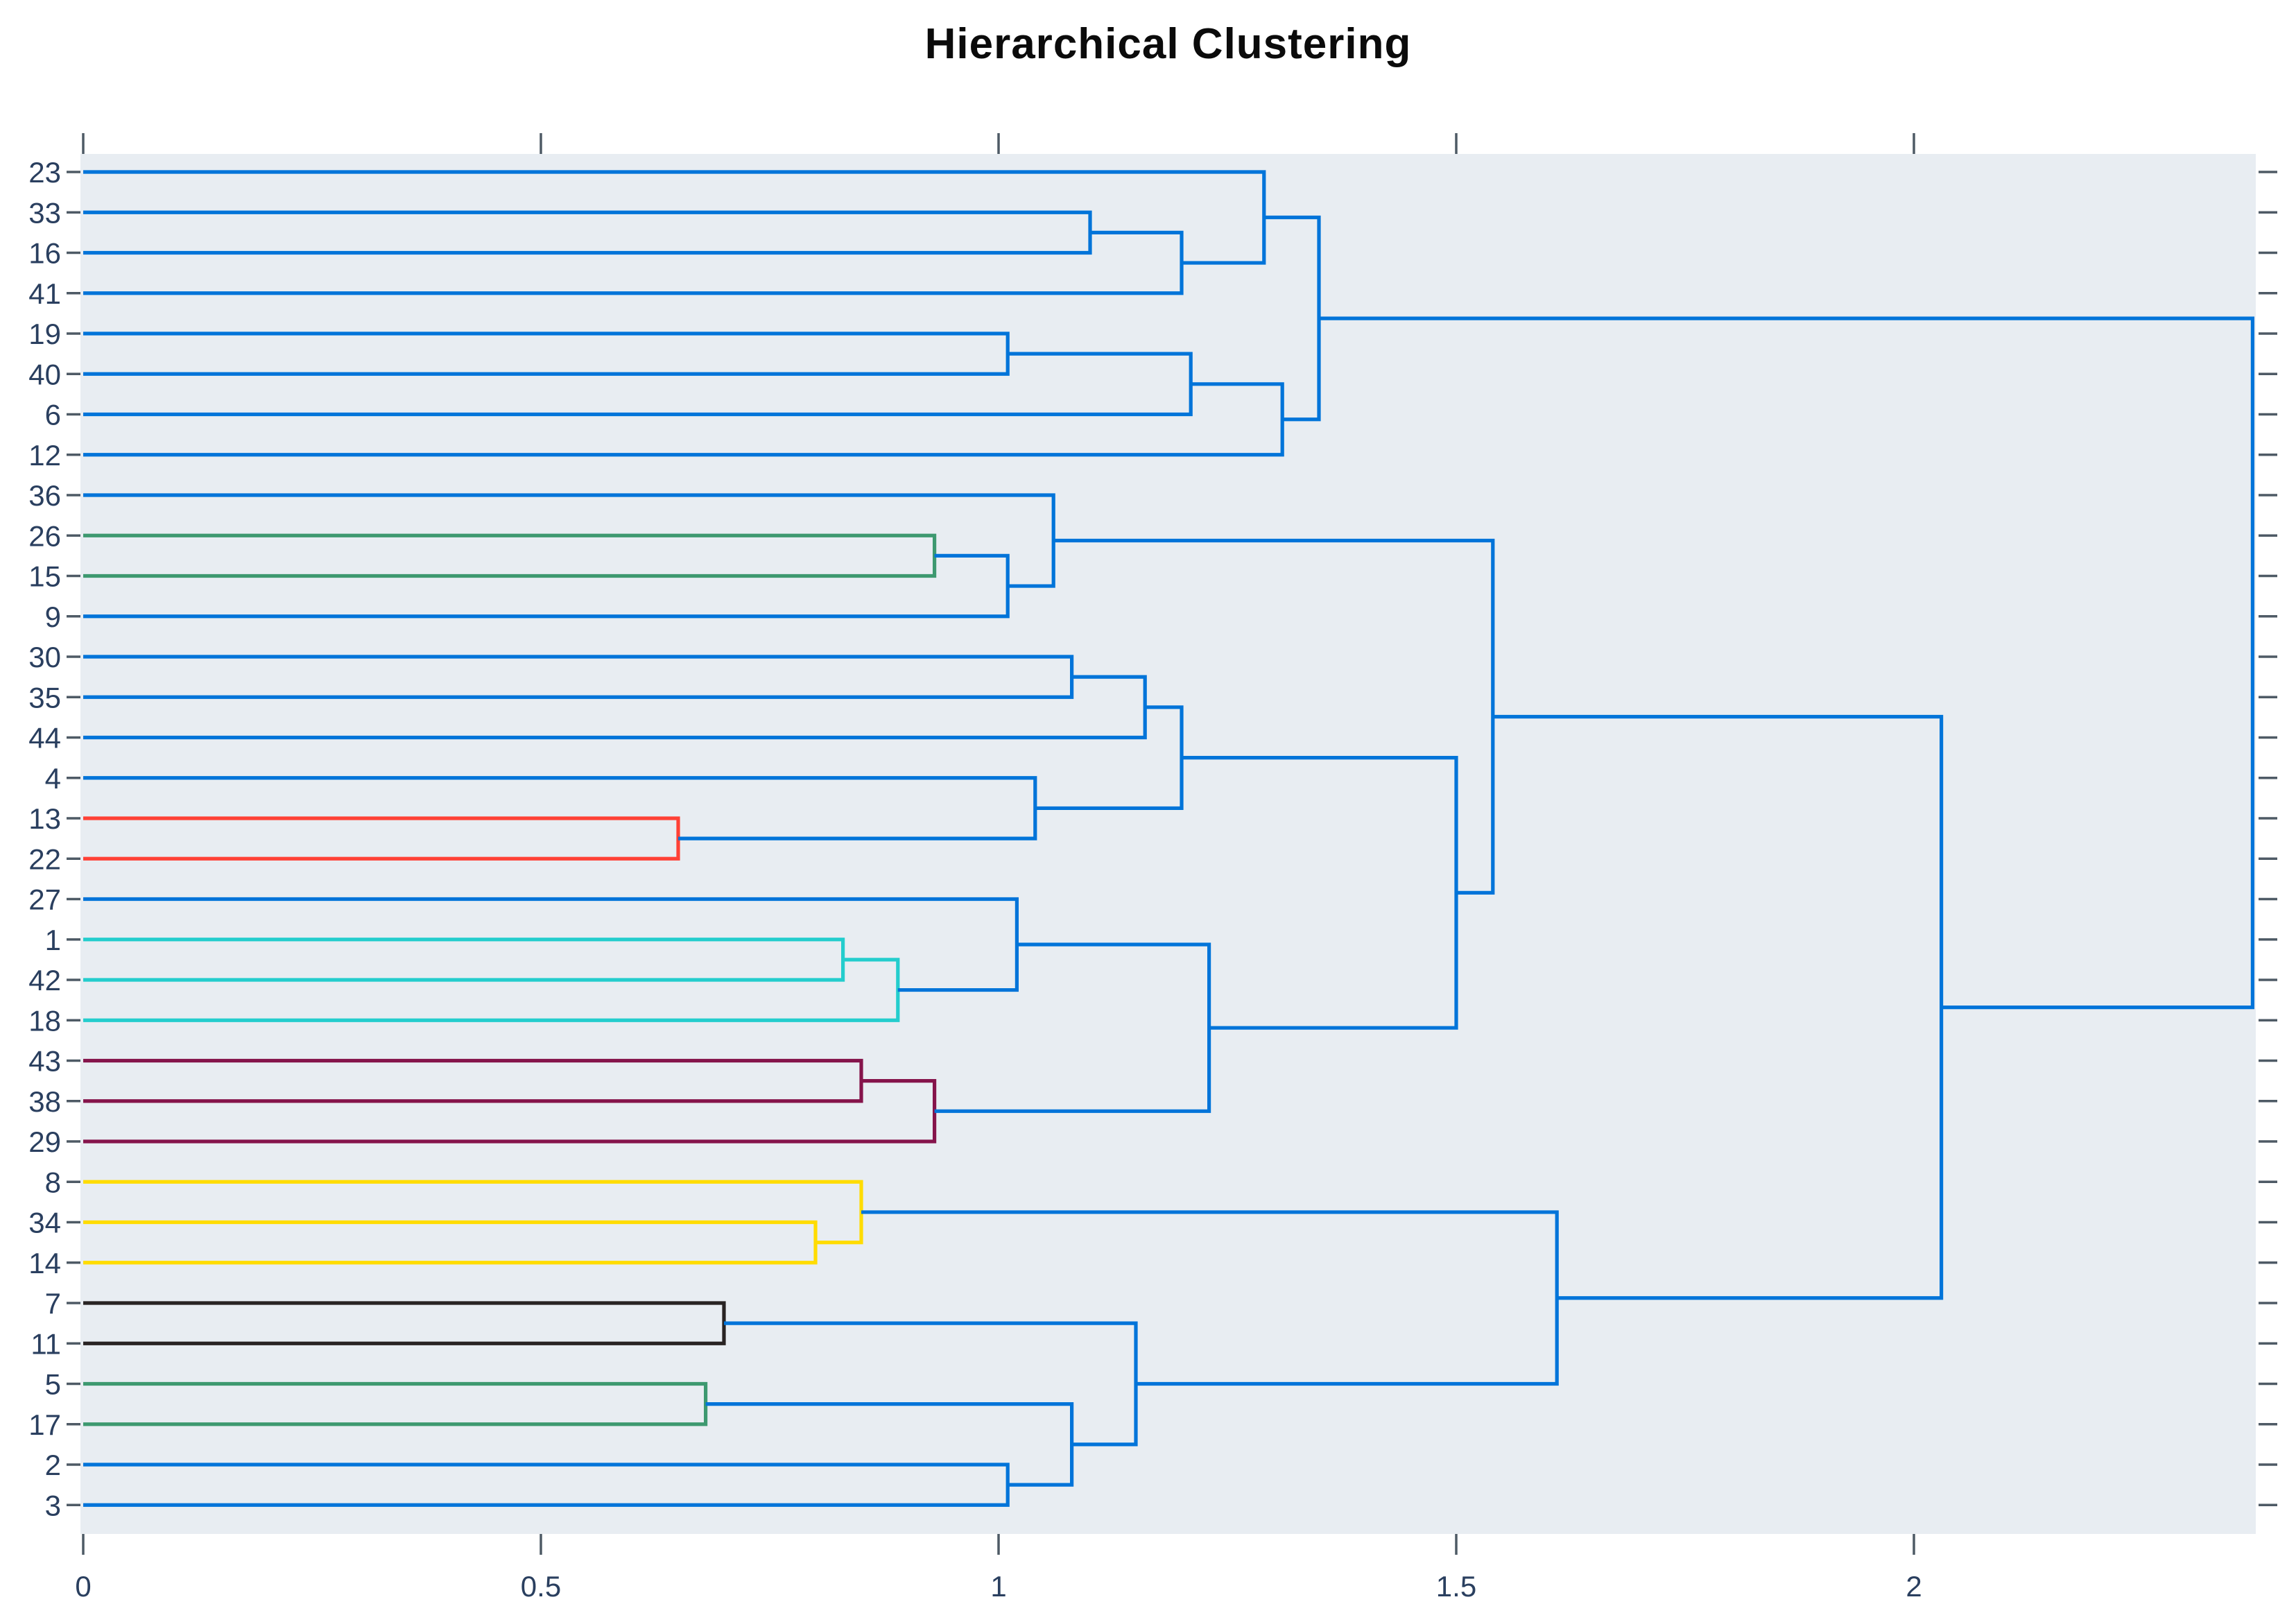  Describe the element at coordinates (44, 1020) in the screenshot. I see `leaf-label: 18` at that location.